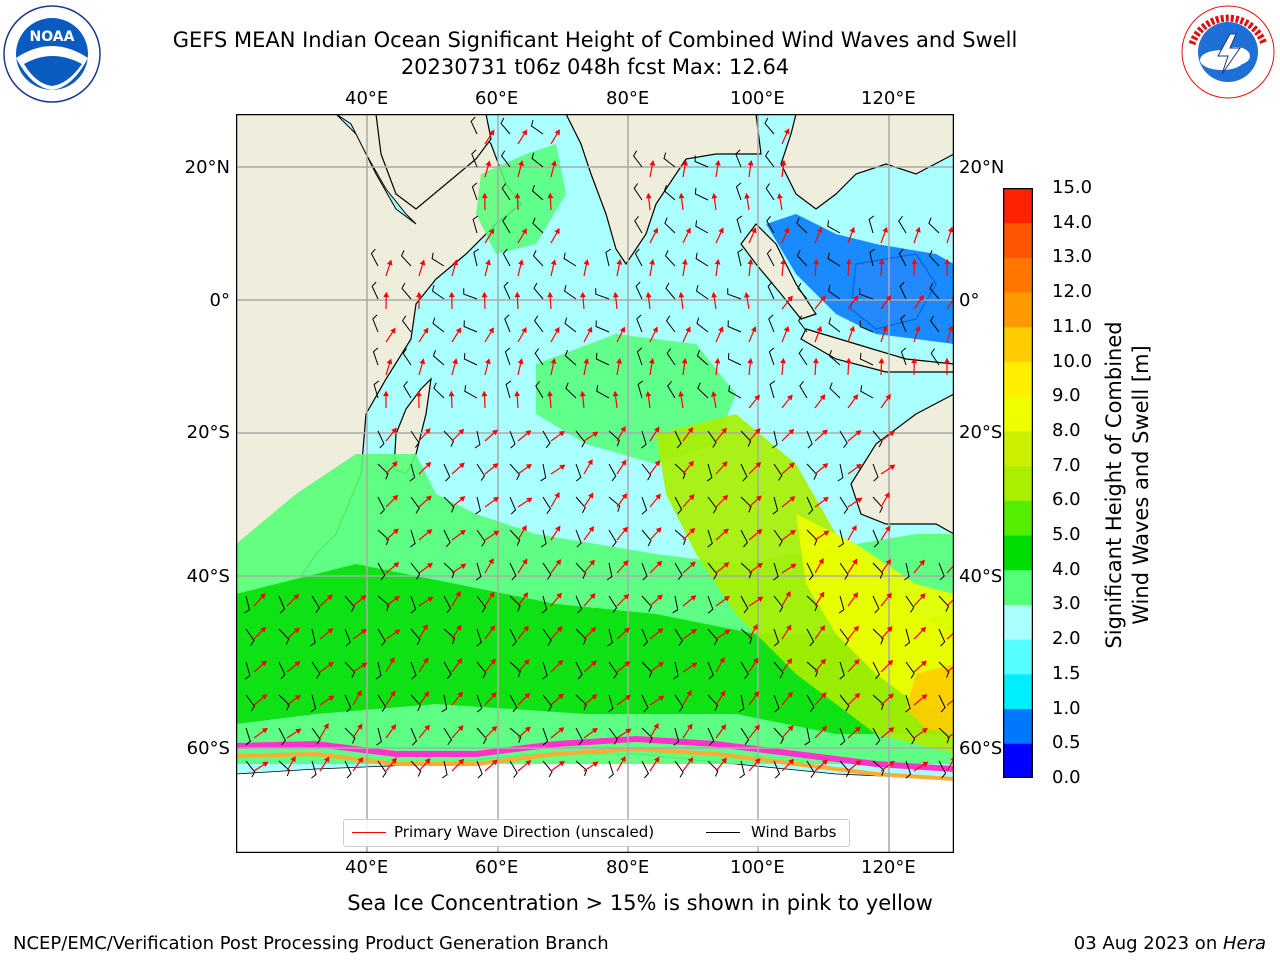 Image resolution: width=1280 pixels, height=960 pixels. Describe the element at coordinates (981, 432) in the screenshot. I see `lat-tick-label: 20°S` at that location.